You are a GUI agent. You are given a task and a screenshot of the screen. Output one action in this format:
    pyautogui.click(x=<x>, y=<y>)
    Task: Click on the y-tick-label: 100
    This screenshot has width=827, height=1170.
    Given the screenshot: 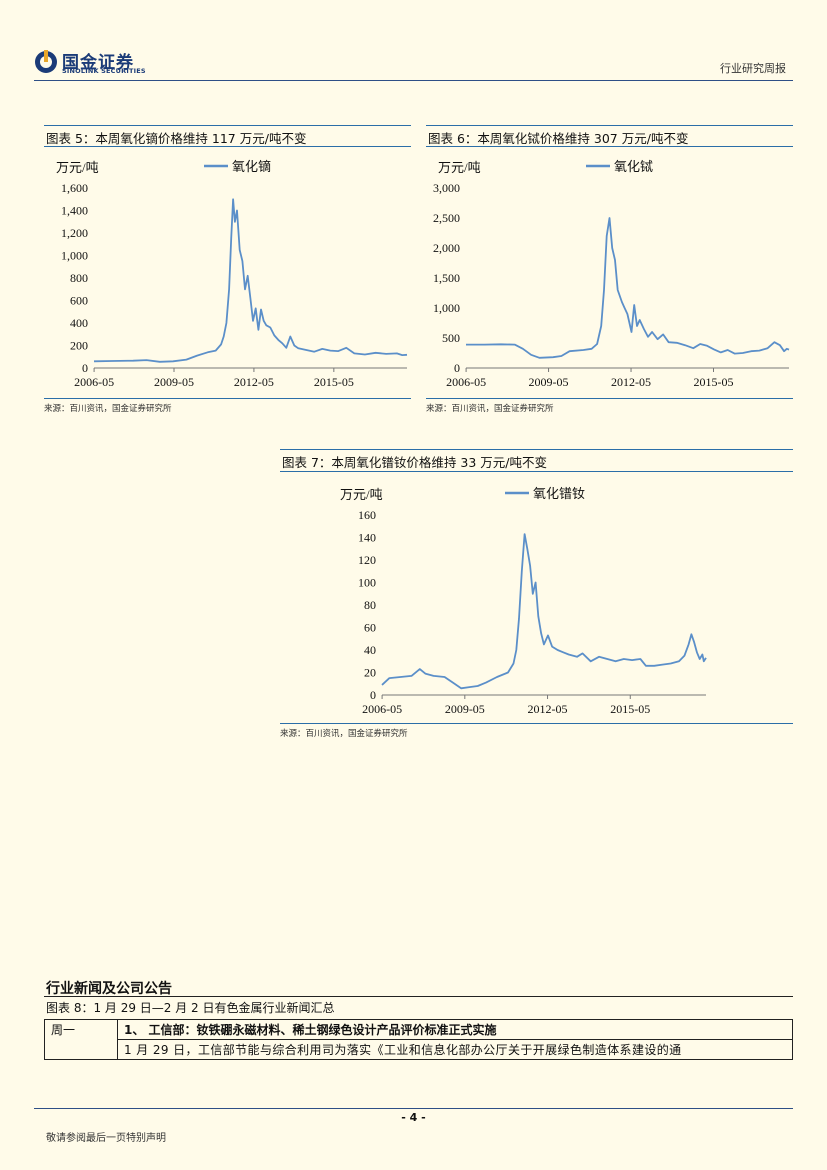 What is the action you would take?
    pyautogui.click(x=367, y=583)
    